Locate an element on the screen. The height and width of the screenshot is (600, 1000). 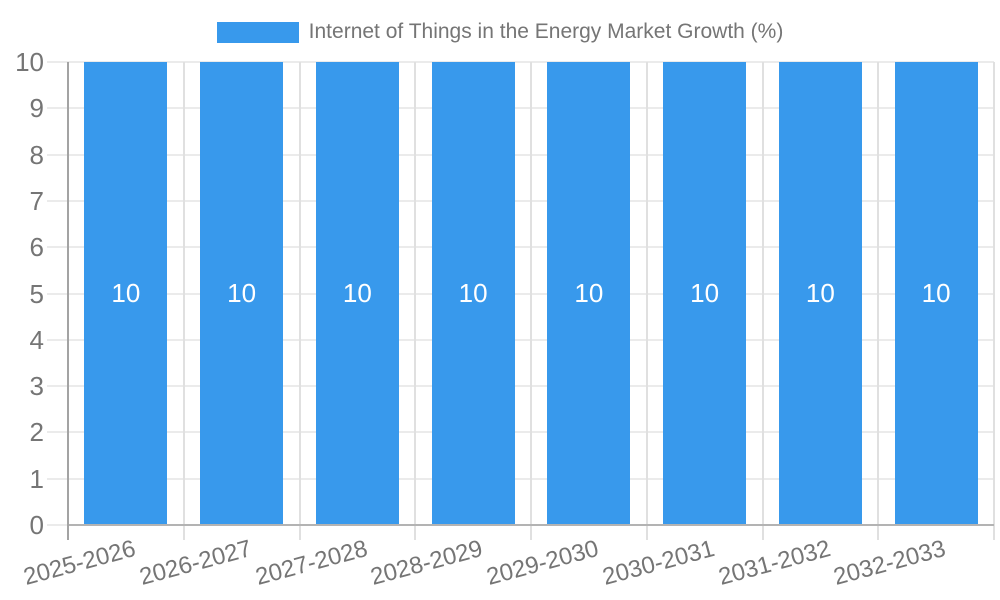
x-tick-label: 2025-2026 is located at coordinates (79, 563).